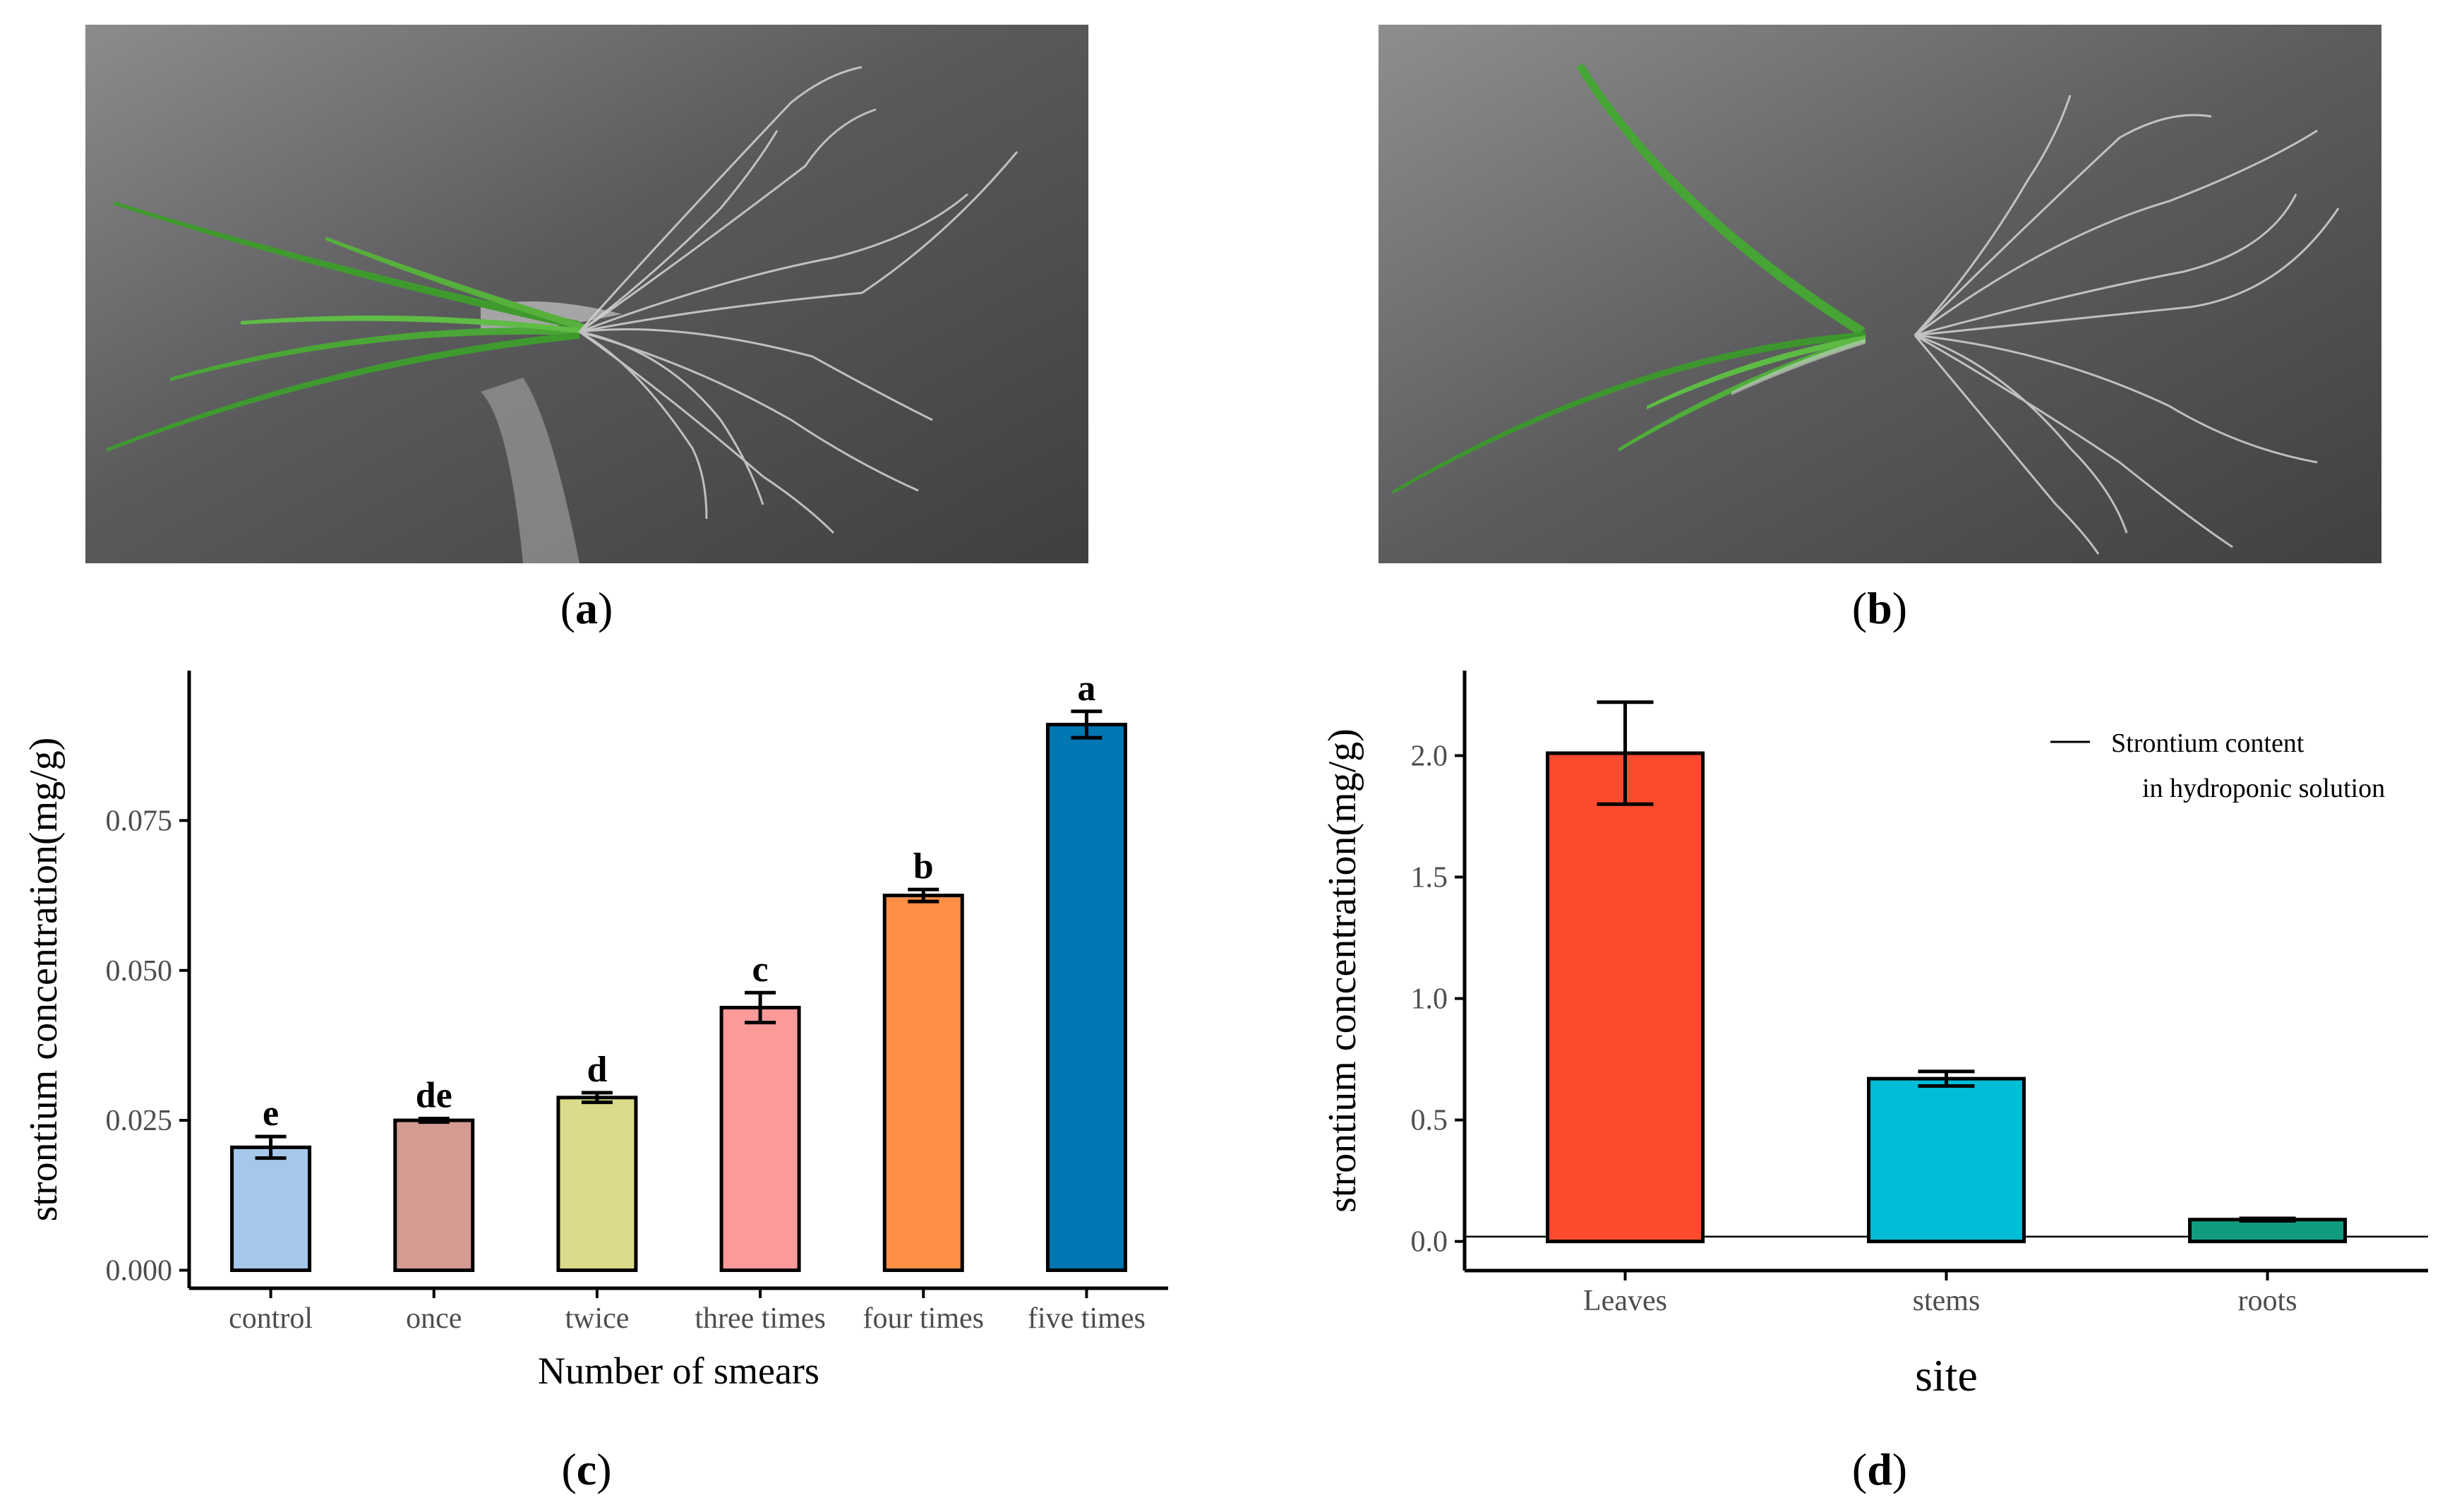 The image size is (2457, 1512). I want to click on y-tick-label: 0.050, so click(139, 972).